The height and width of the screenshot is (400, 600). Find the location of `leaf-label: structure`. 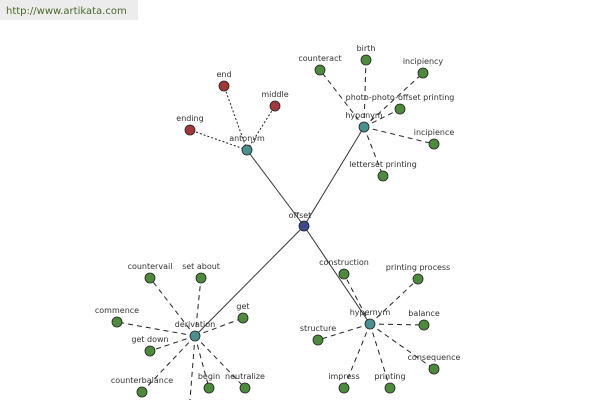

leaf-label: structure is located at coordinates (318, 328).